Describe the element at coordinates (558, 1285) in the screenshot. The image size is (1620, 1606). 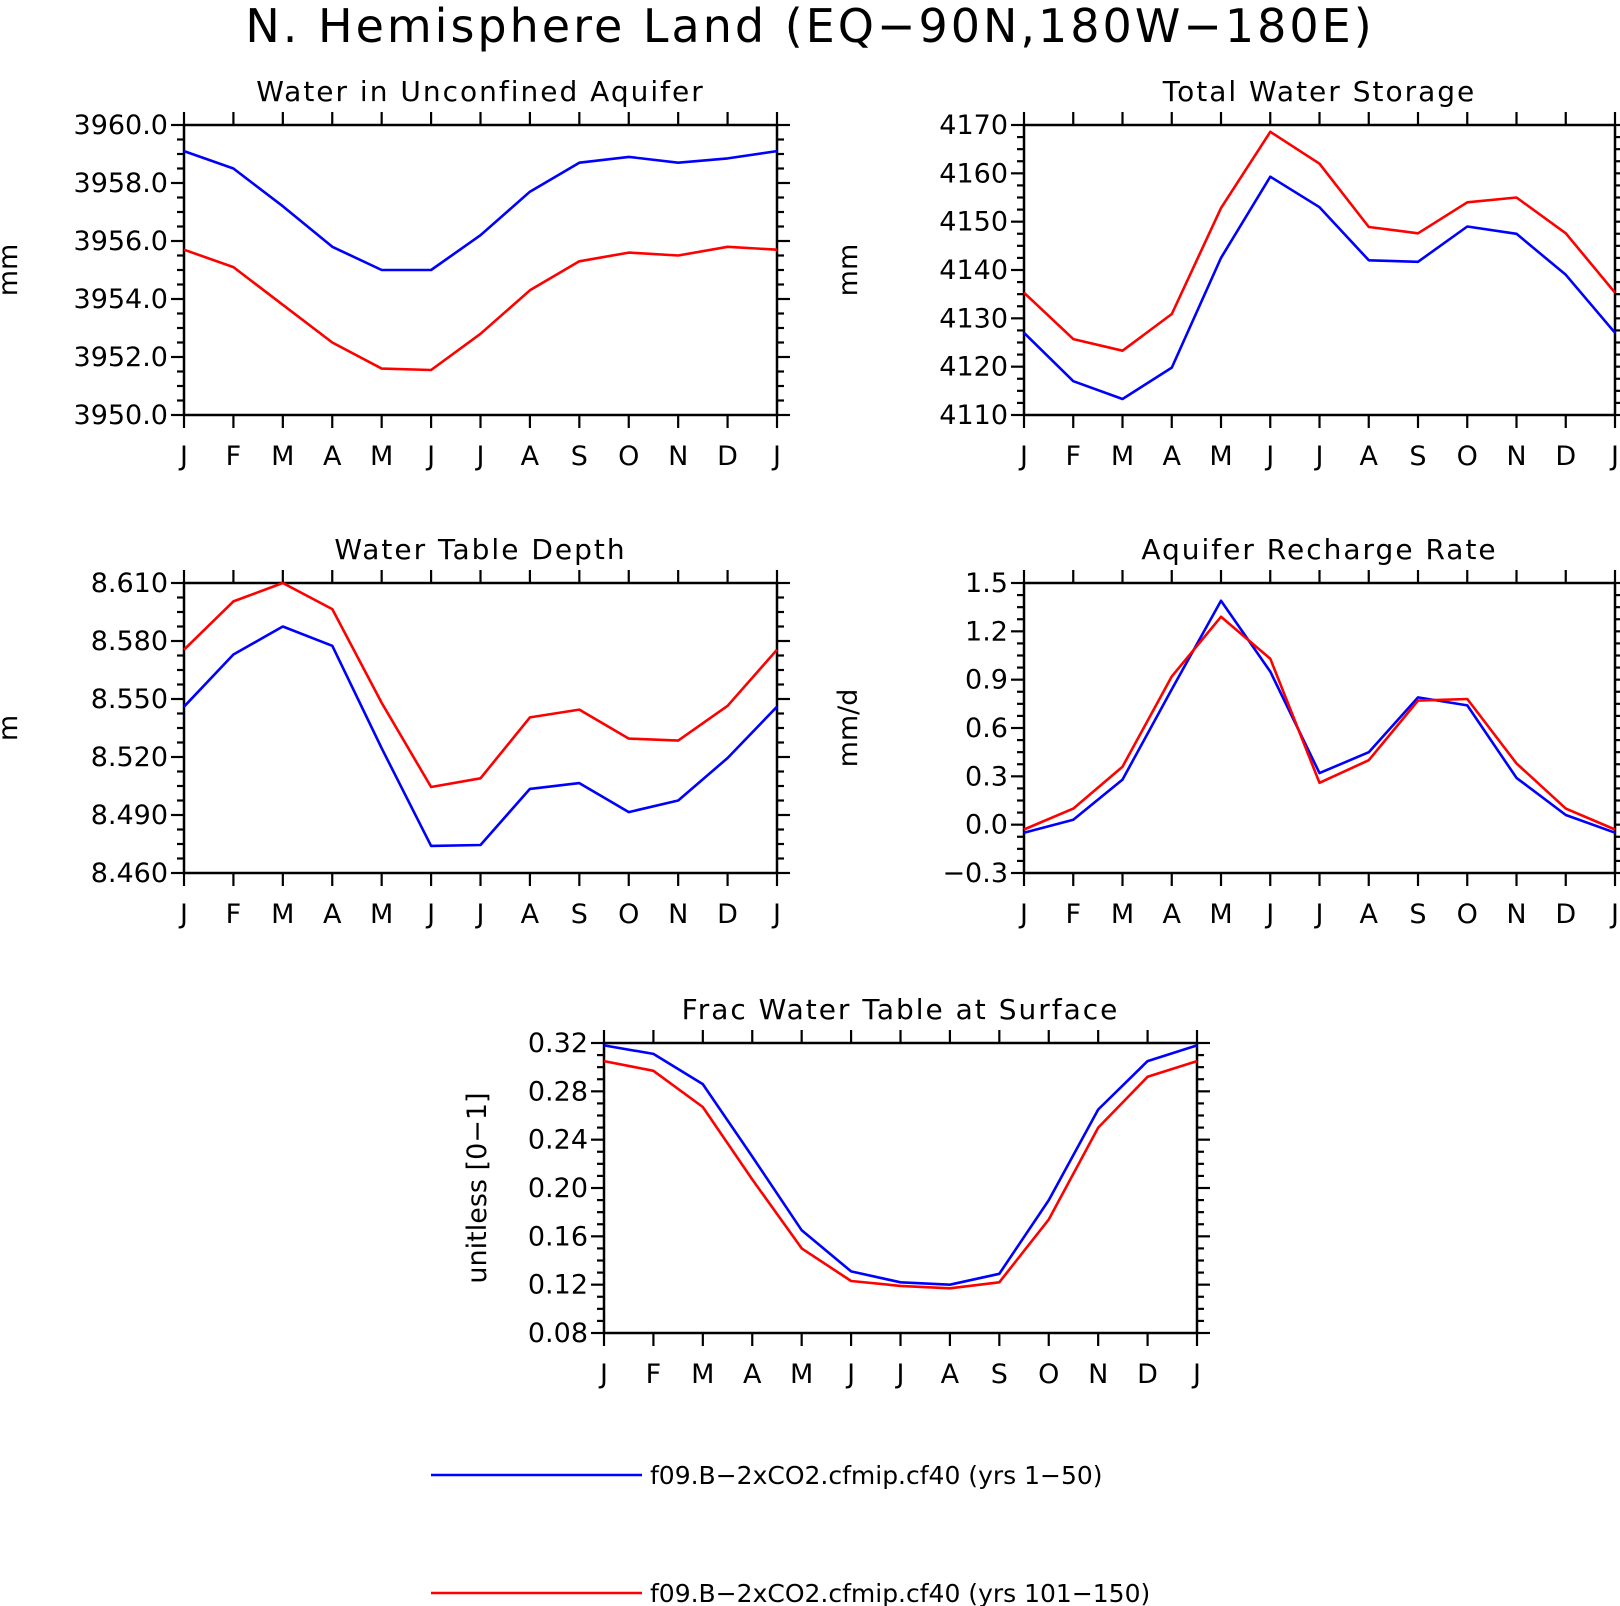
I see `y-tick-label: 0.12` at that location.